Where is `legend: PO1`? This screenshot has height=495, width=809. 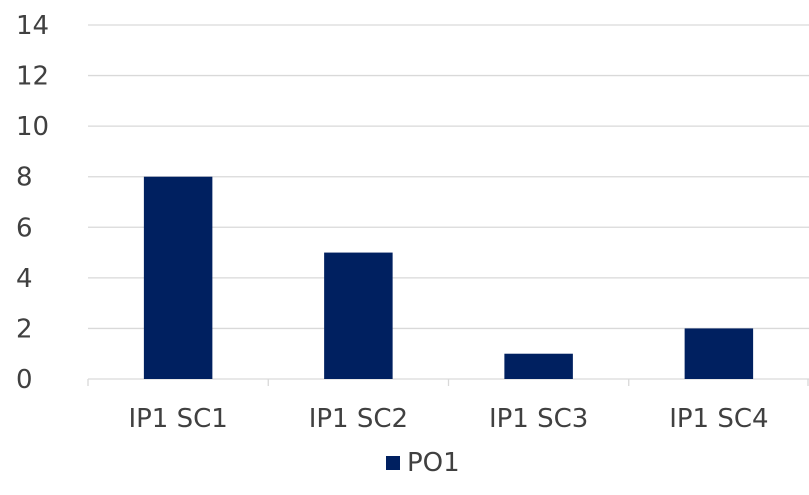 legend: PO1 is located at coordinates (423, 463).